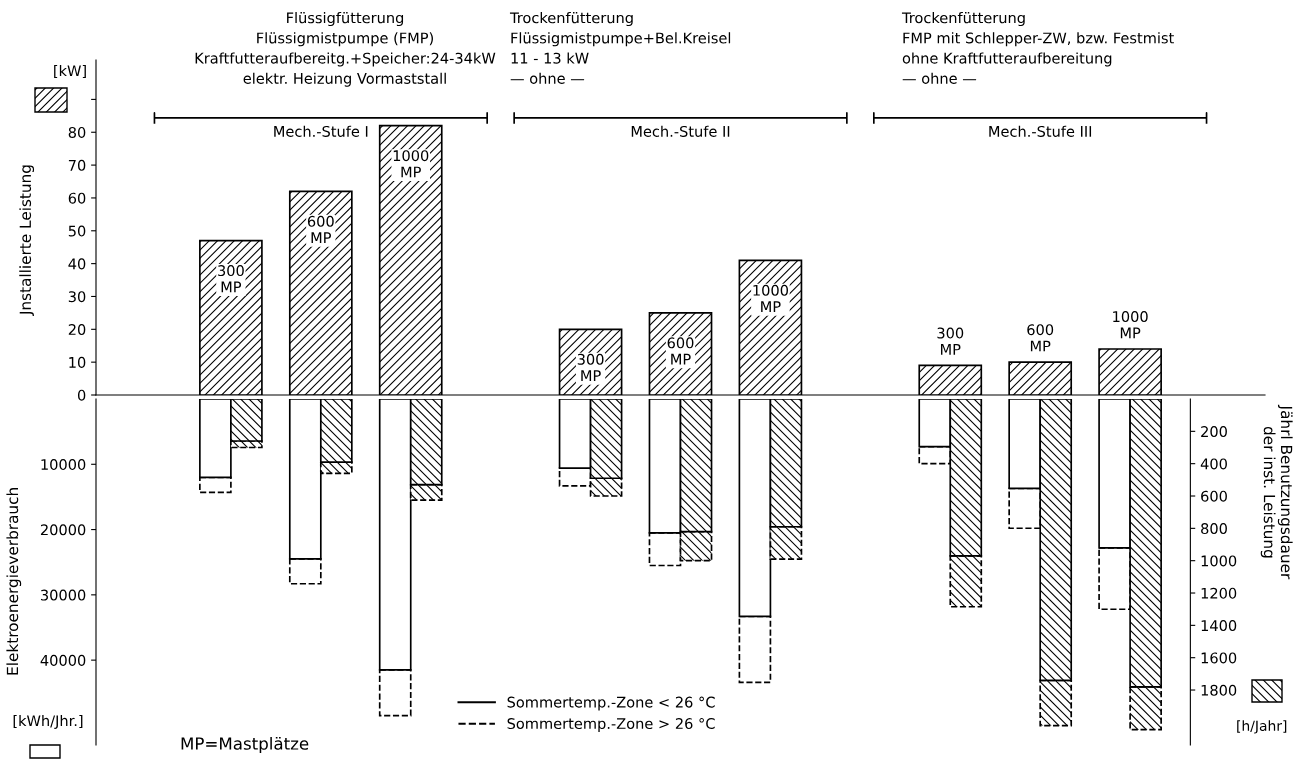  What do you see at coordinates (1219, 690) in the screenshot?
I see `y2-tick-label: 1800` at bounding box center [1219, 690].